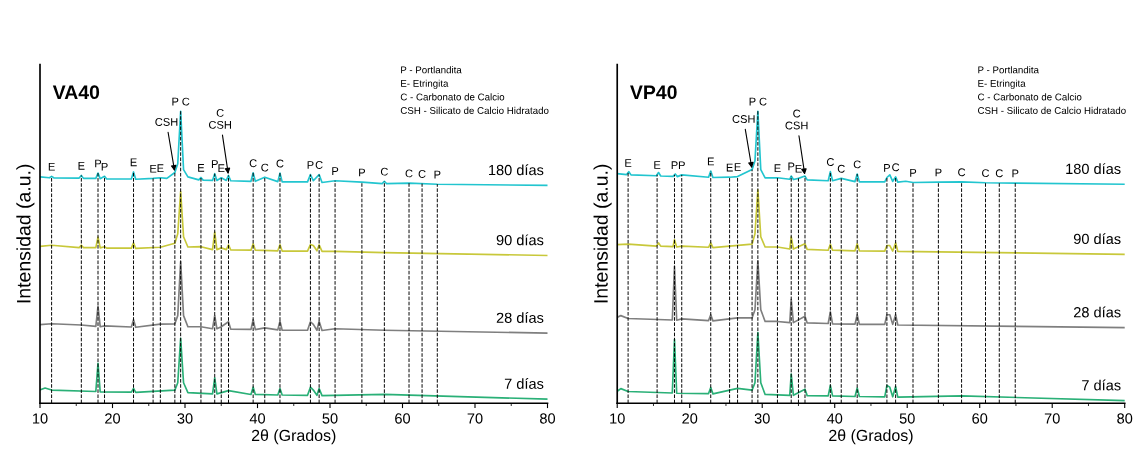  Describe the element at coordinates (76, 92) in the screenshot. I see `chart-title: VA40` at that location.